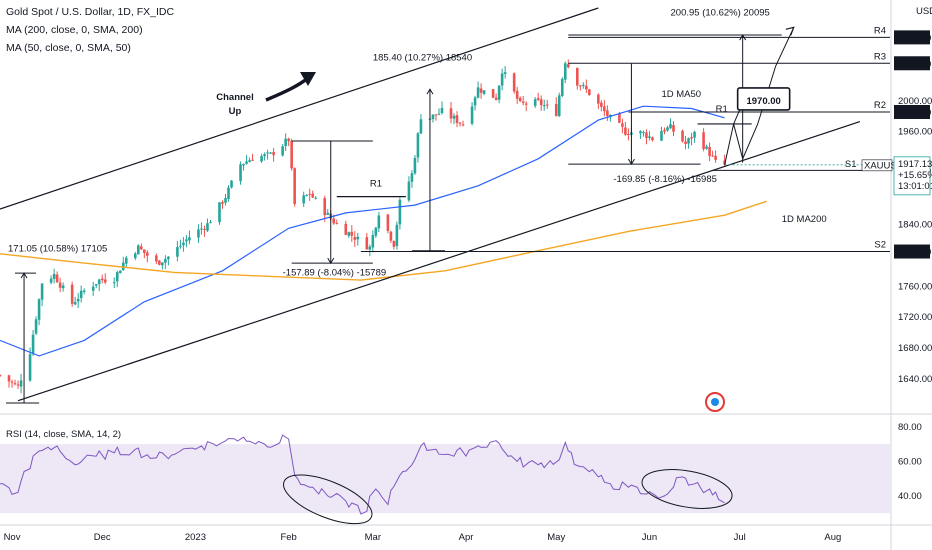  Describe the element at coordinates (915, 286) in the screenshot. I see `price-tick: 1760.00` at that location.